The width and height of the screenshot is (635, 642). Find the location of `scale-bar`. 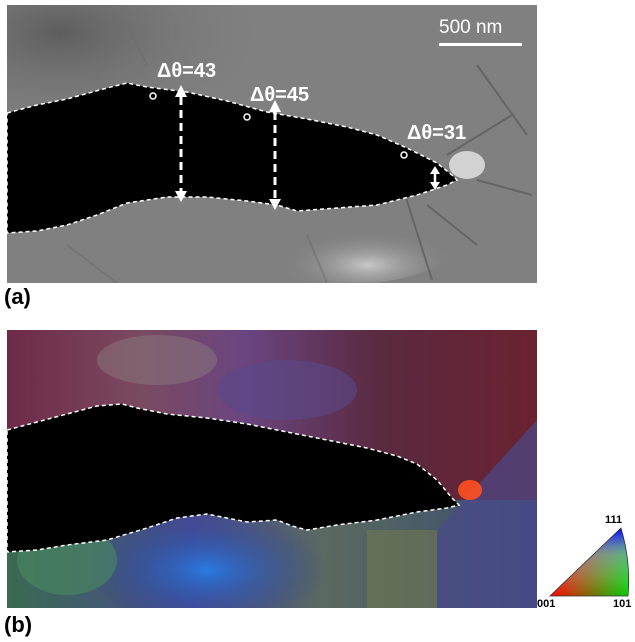

scale-bar is located at coordinates (480, 44).